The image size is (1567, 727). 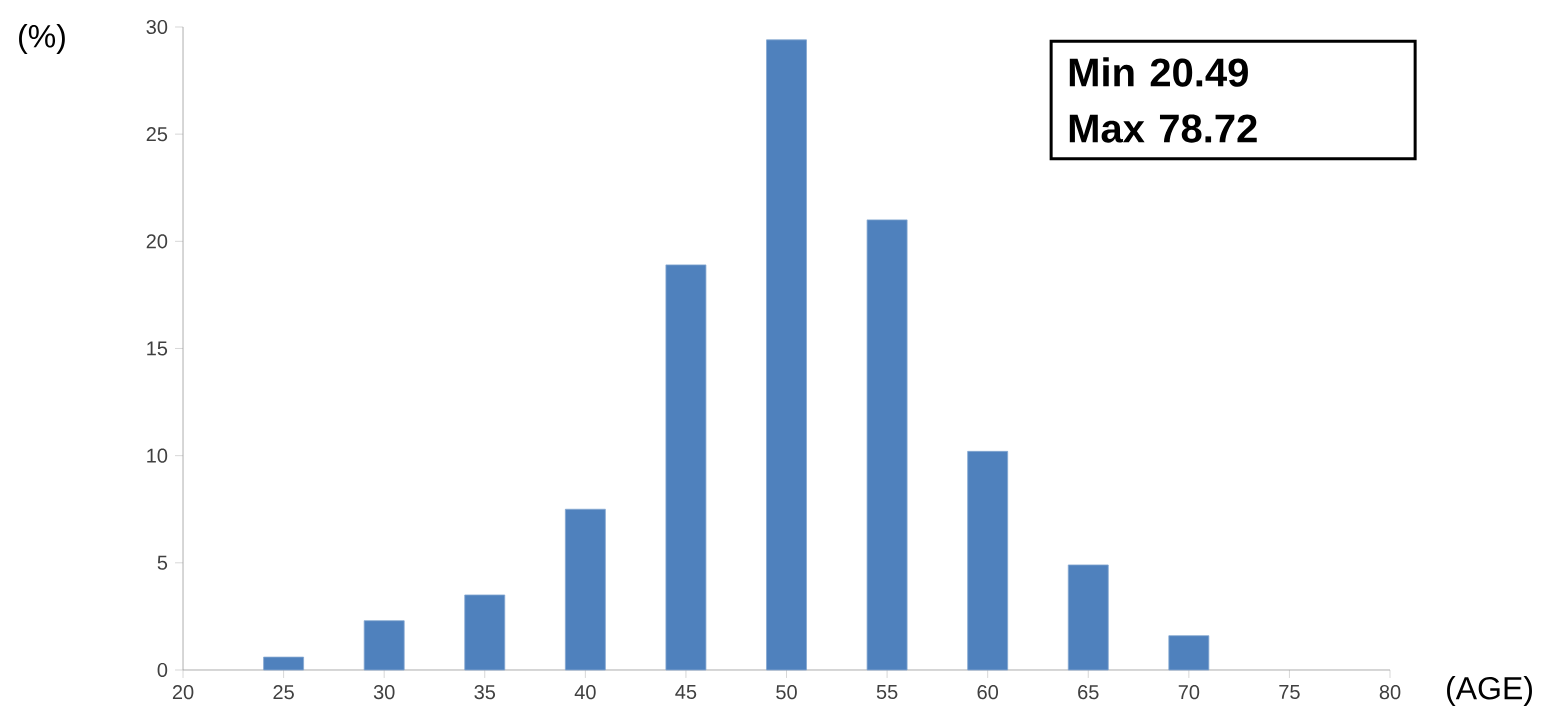 I want to click on y-tick-label: 25, so click(x=157, y=134).